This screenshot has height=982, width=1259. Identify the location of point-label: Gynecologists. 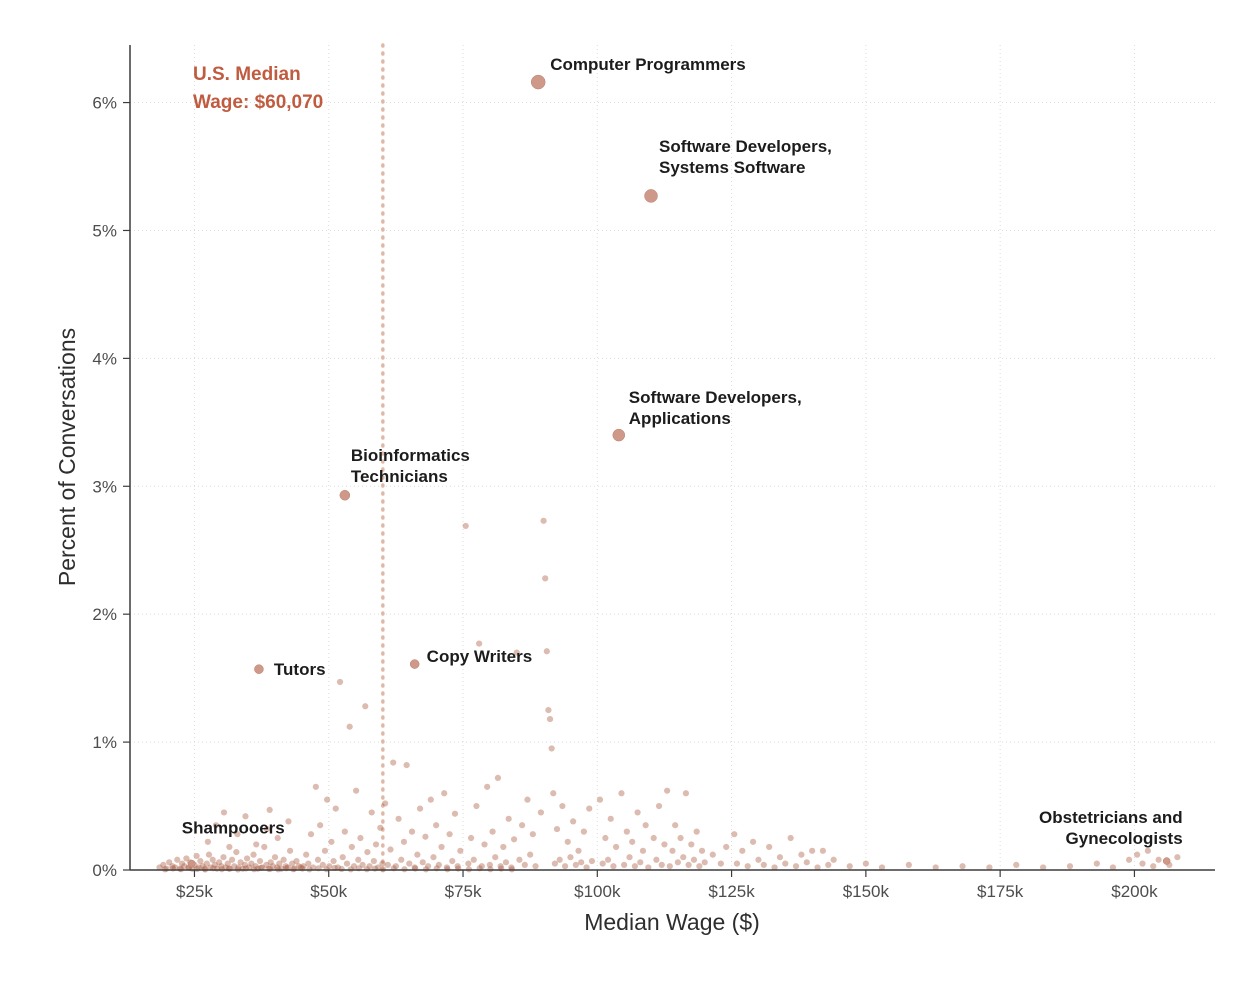
(1124, 838).